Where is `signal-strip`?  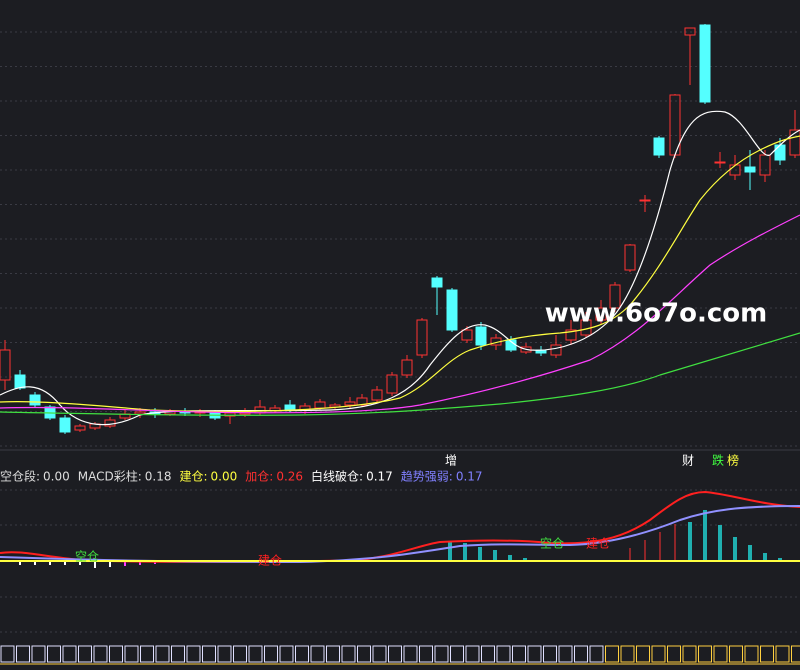 signal-strip is located at coordinates (400, 655).